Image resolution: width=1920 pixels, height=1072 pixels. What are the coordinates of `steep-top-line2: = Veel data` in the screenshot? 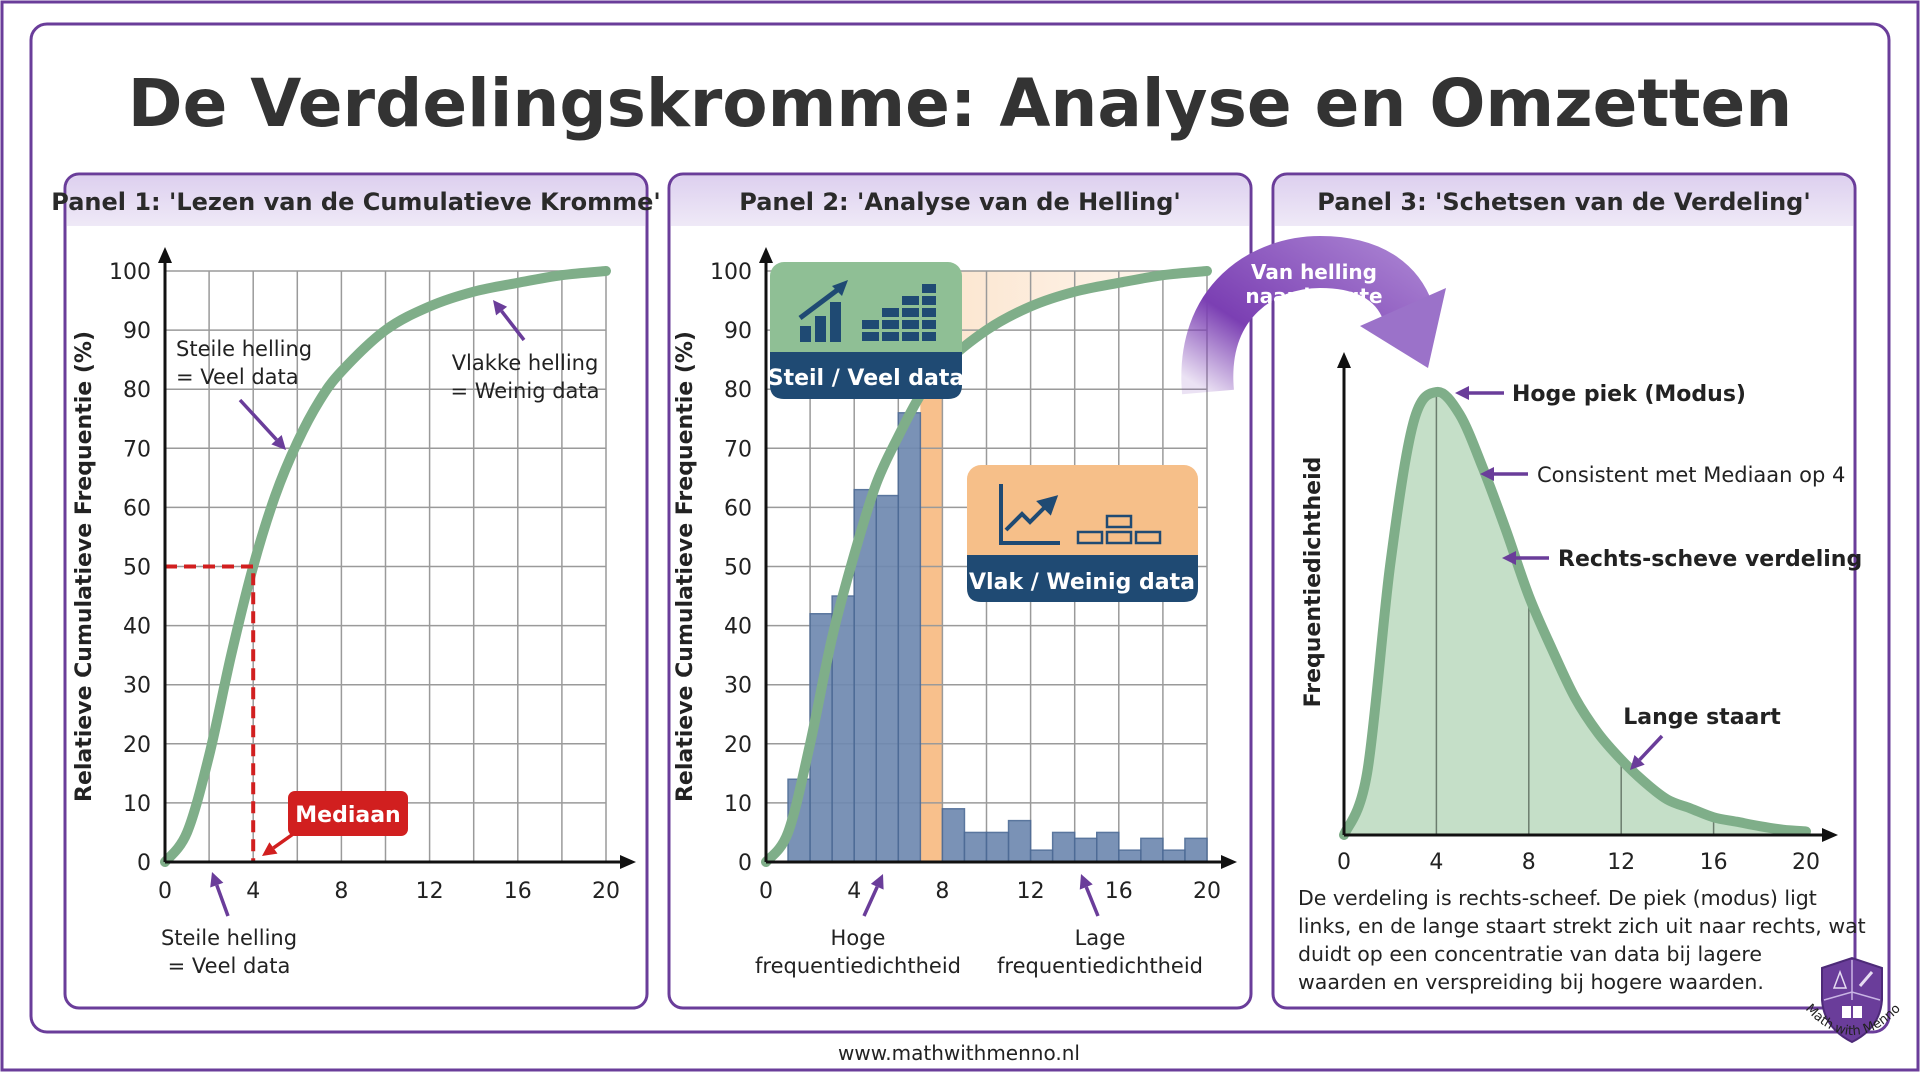 It's located at (237, 377).